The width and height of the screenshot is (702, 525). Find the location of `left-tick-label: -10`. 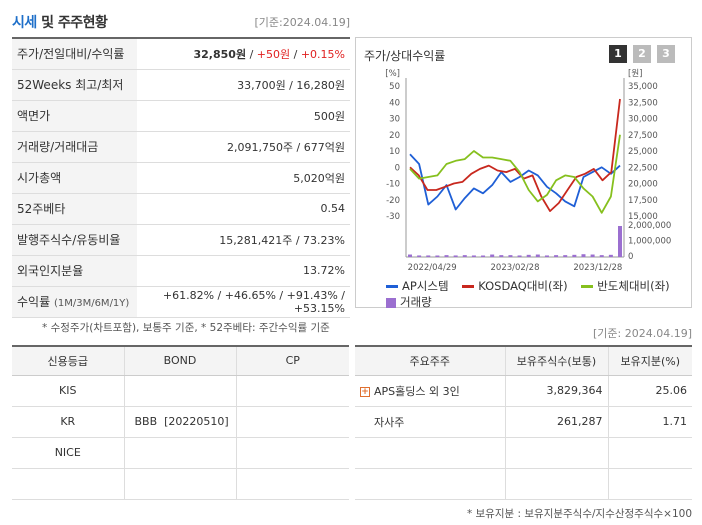

left-tick-label: -10 is located at coordinates (393, 185).